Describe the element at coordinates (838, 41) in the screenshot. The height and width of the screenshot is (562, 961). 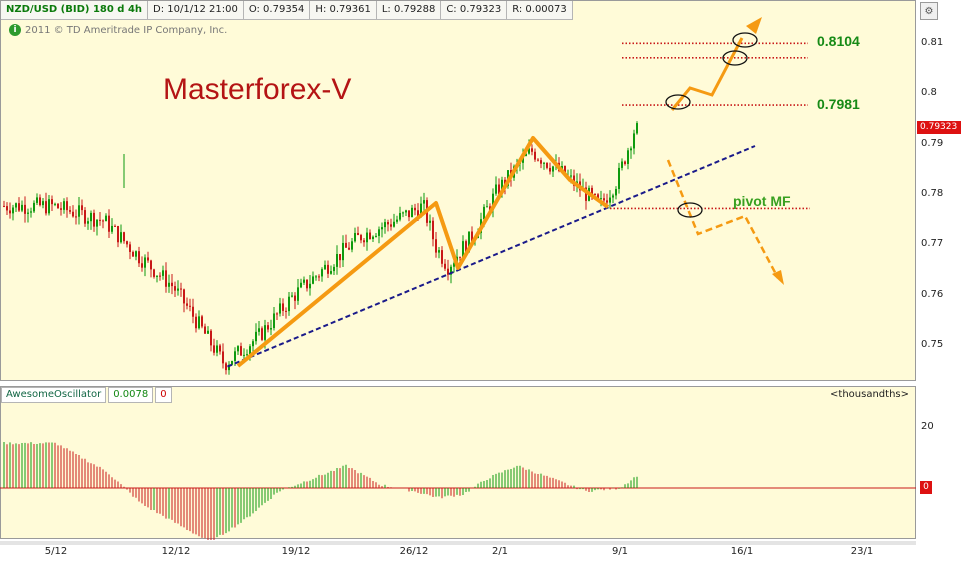
I see `level-label-upper: 0.8104` at that location.